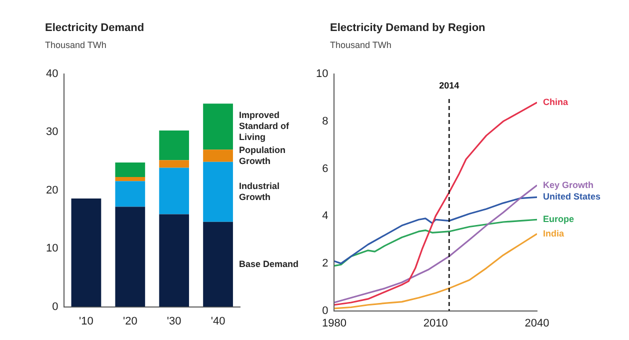  What do you see at coordinates (264, 126) in the screenshot?
I see `series-label: Improved Standard of Living` at bounding box center [264, 126].